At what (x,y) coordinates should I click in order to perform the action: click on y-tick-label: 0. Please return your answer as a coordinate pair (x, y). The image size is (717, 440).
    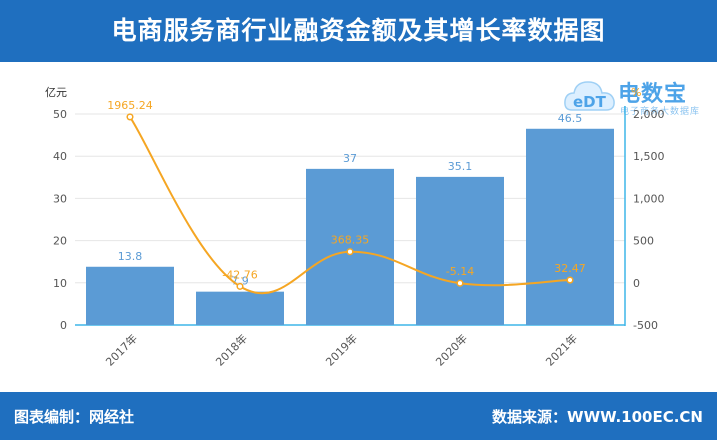
    Looking at the image, I should click on (63, 325).